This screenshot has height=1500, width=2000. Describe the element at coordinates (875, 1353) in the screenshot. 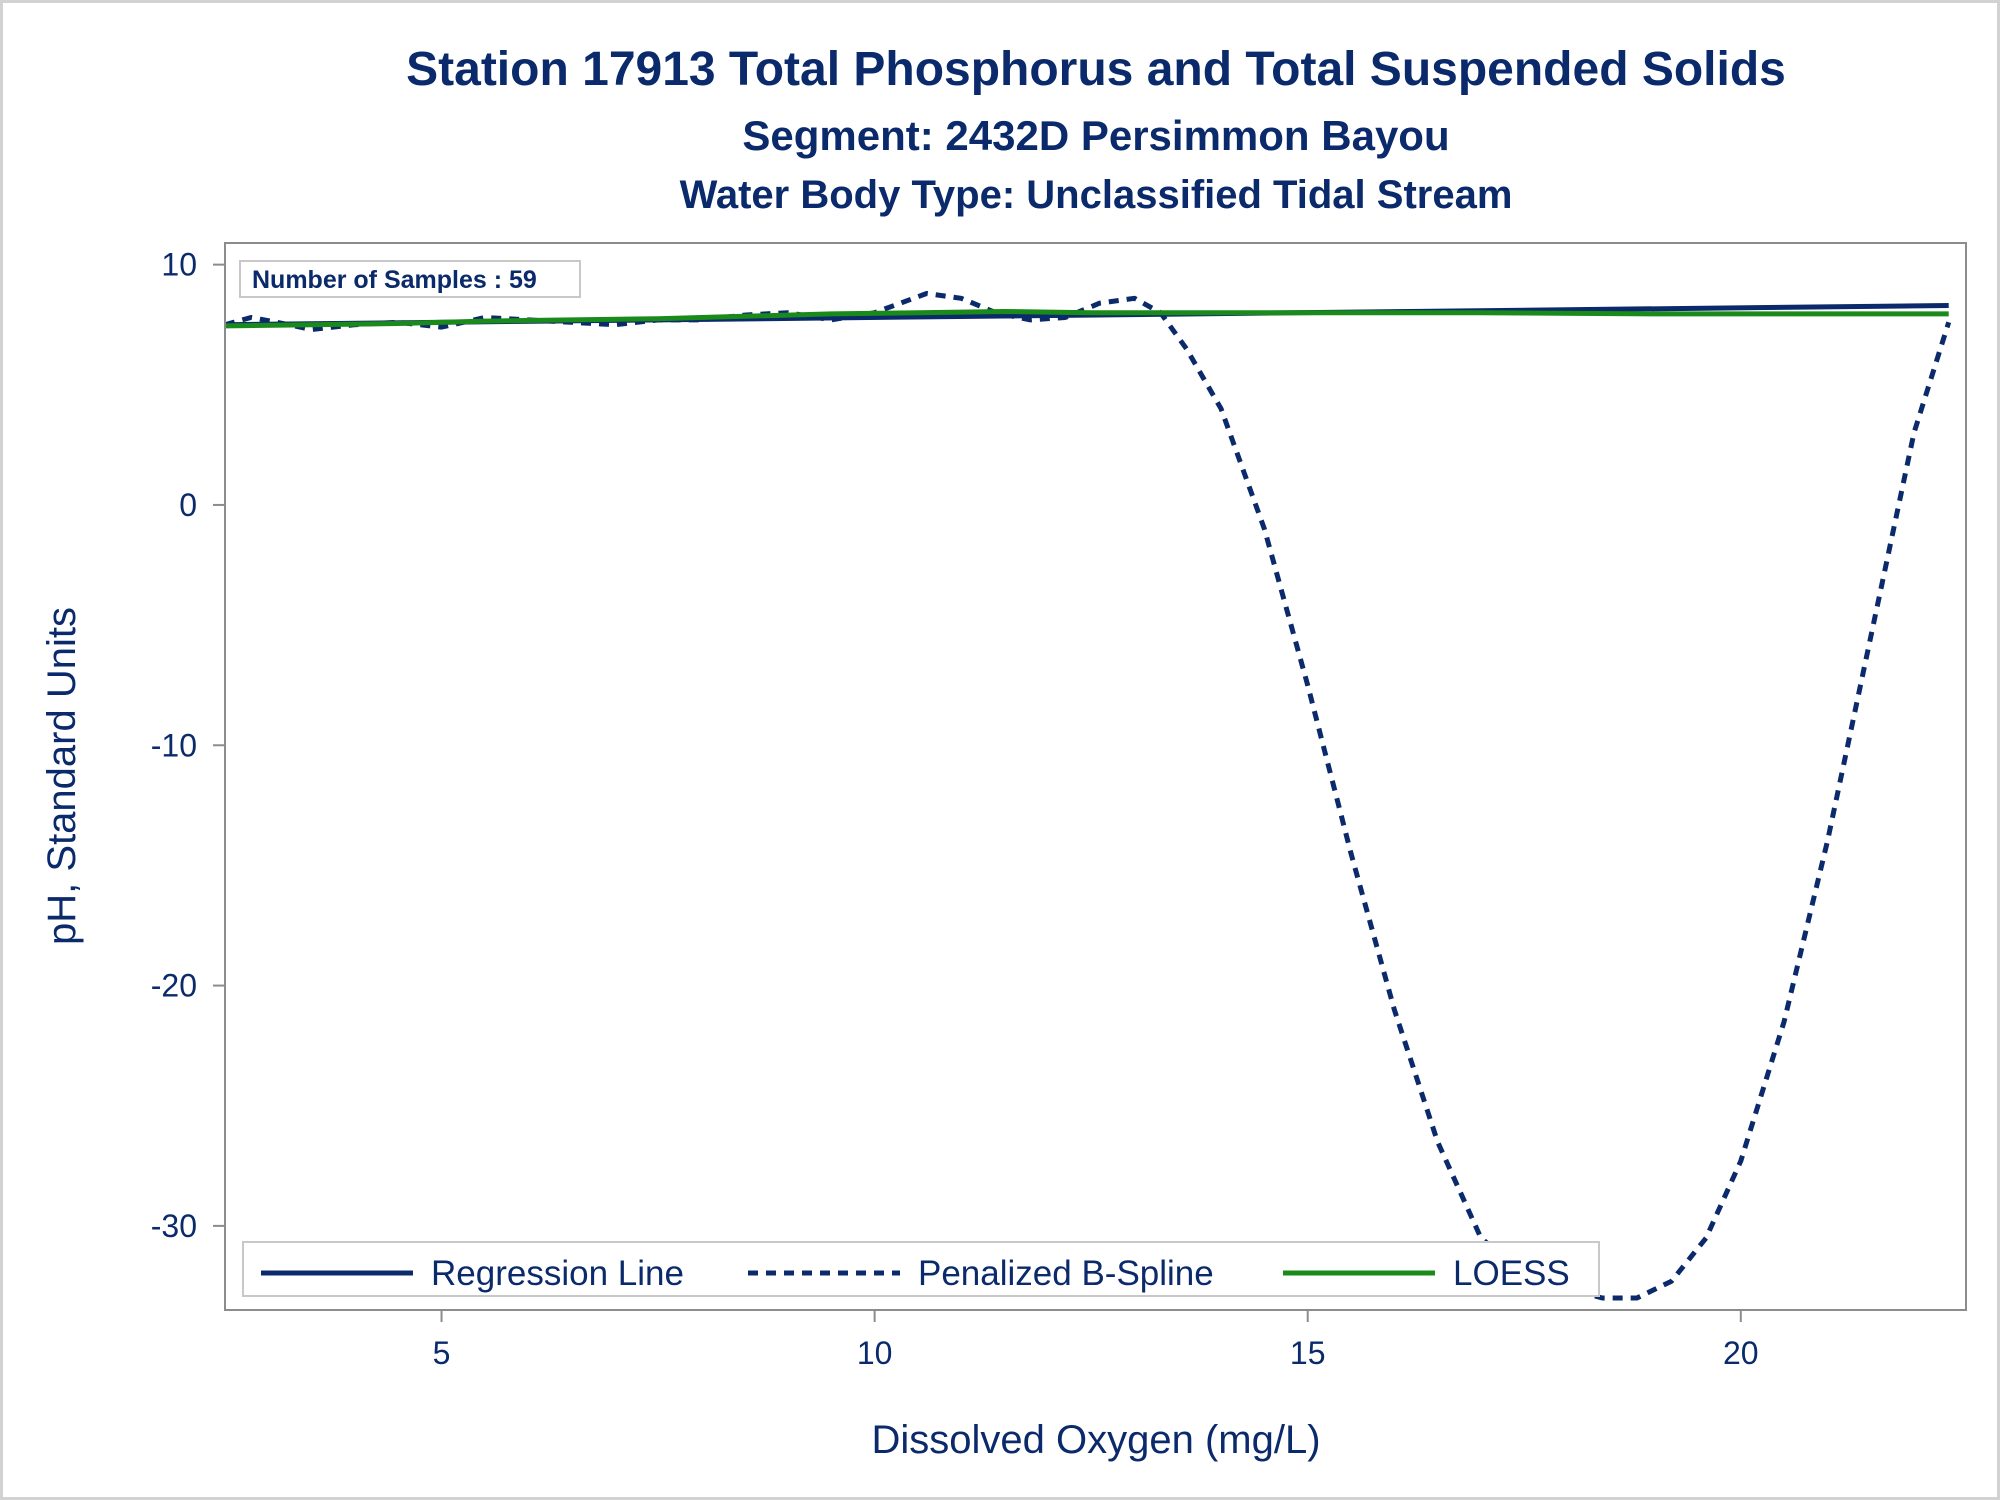

I see `x-tick-label: 10` at that location.